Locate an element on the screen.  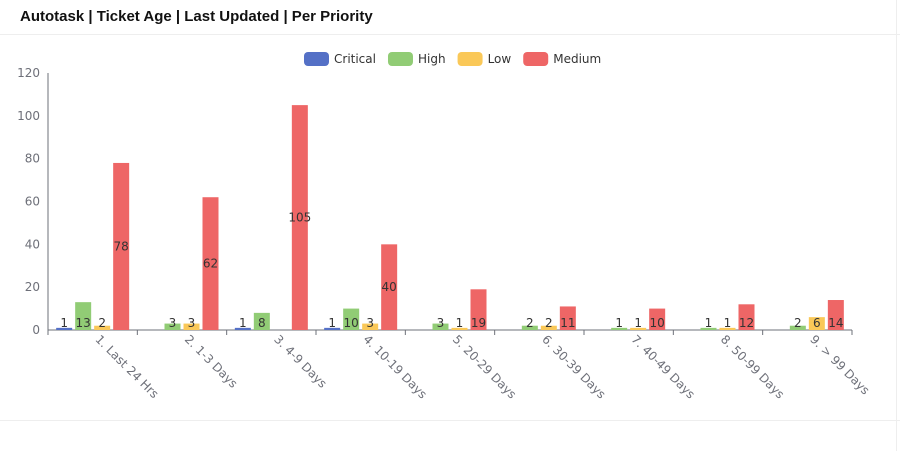
legend-item-low: Low is located at coordinates (484, 59).